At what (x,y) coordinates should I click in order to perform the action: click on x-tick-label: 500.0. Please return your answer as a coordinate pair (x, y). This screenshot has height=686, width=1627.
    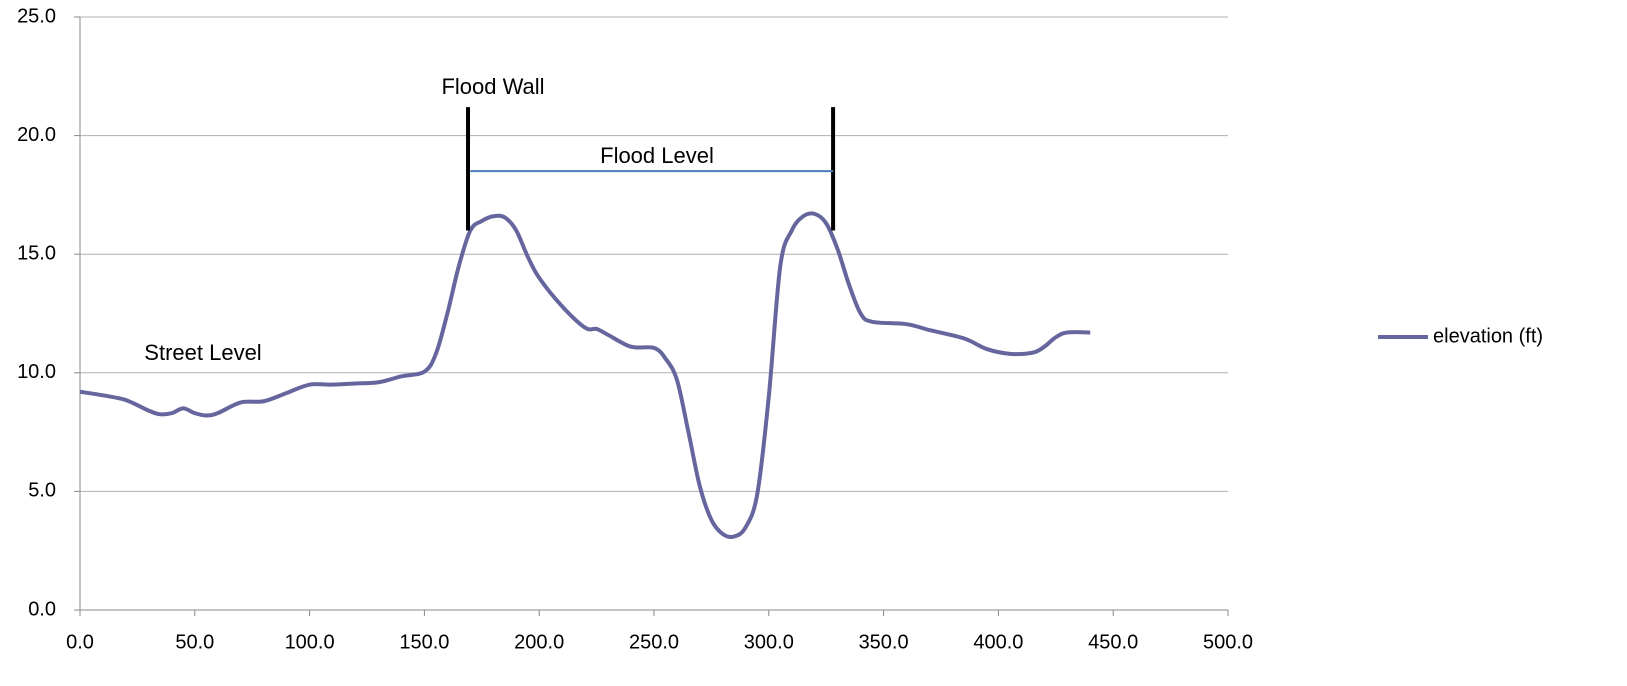
    Looking at the image, I should click on (1228, 642).